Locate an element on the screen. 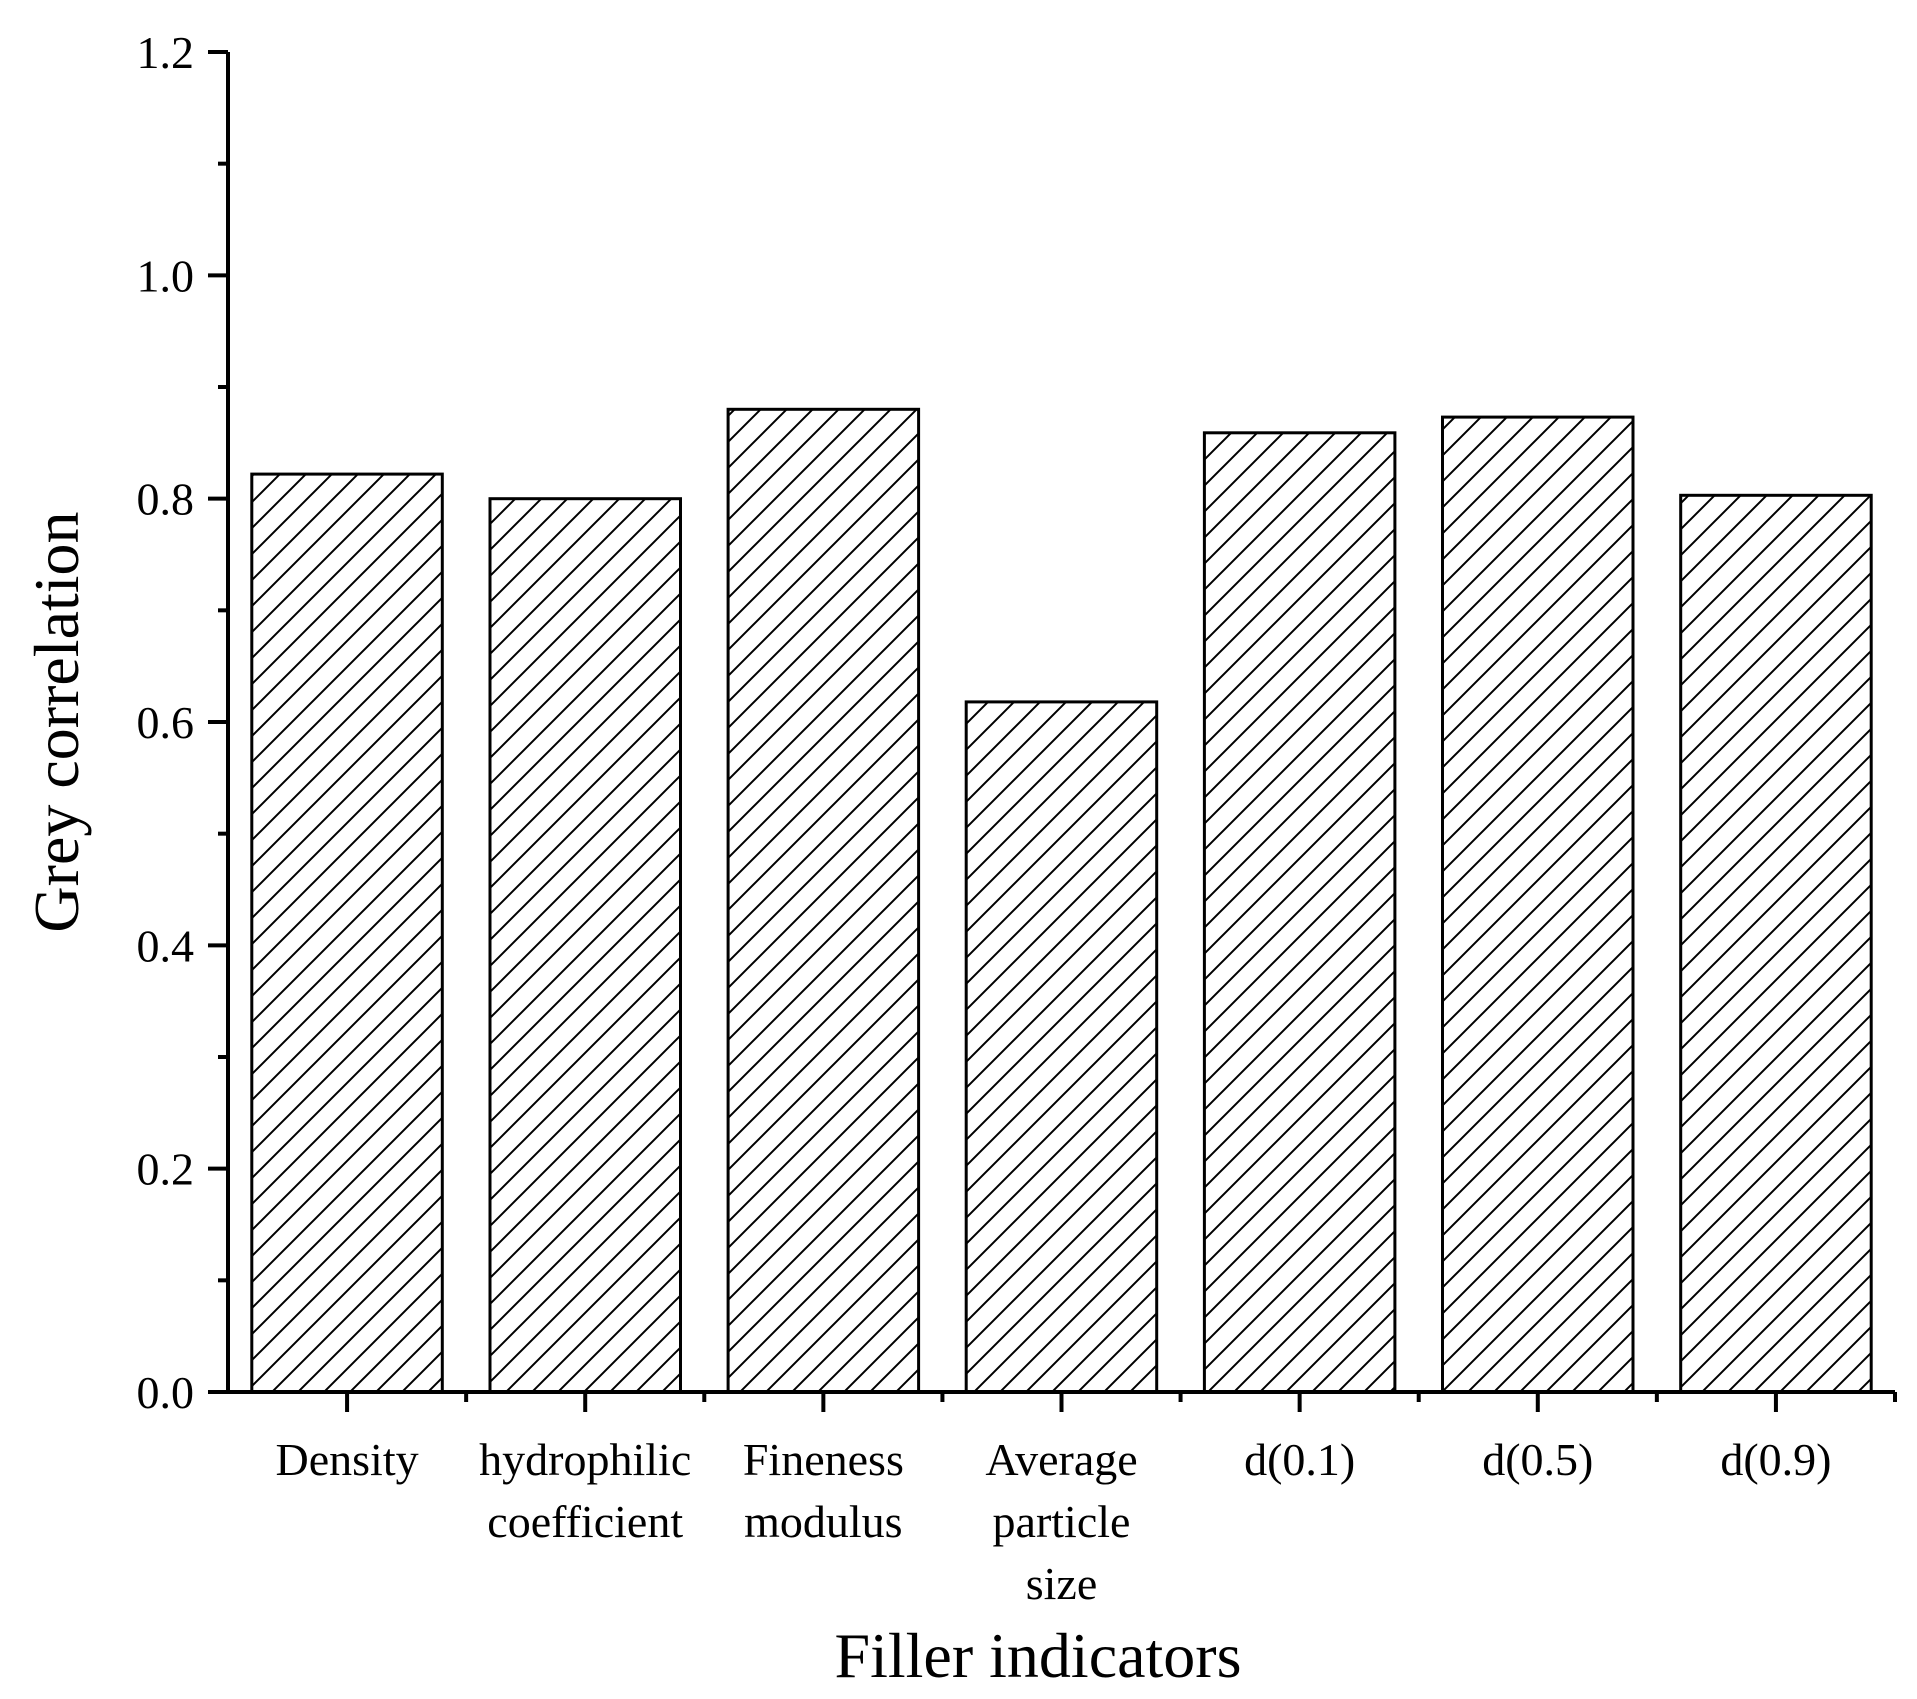  y-axis-title: Grey correlation is located at coordinates (56, 721).